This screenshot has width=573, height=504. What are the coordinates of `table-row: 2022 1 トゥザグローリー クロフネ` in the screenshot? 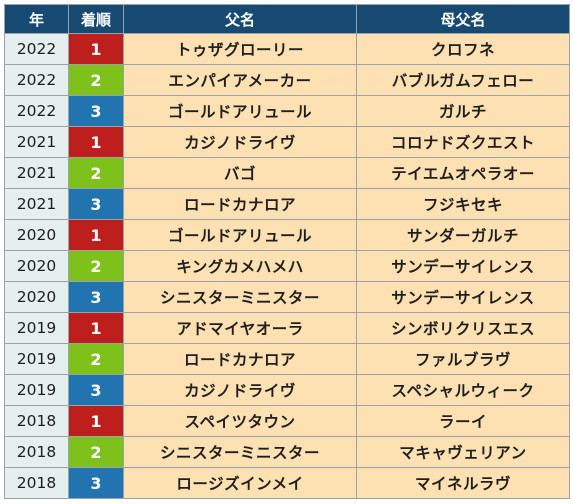 It's located at (287, 49).